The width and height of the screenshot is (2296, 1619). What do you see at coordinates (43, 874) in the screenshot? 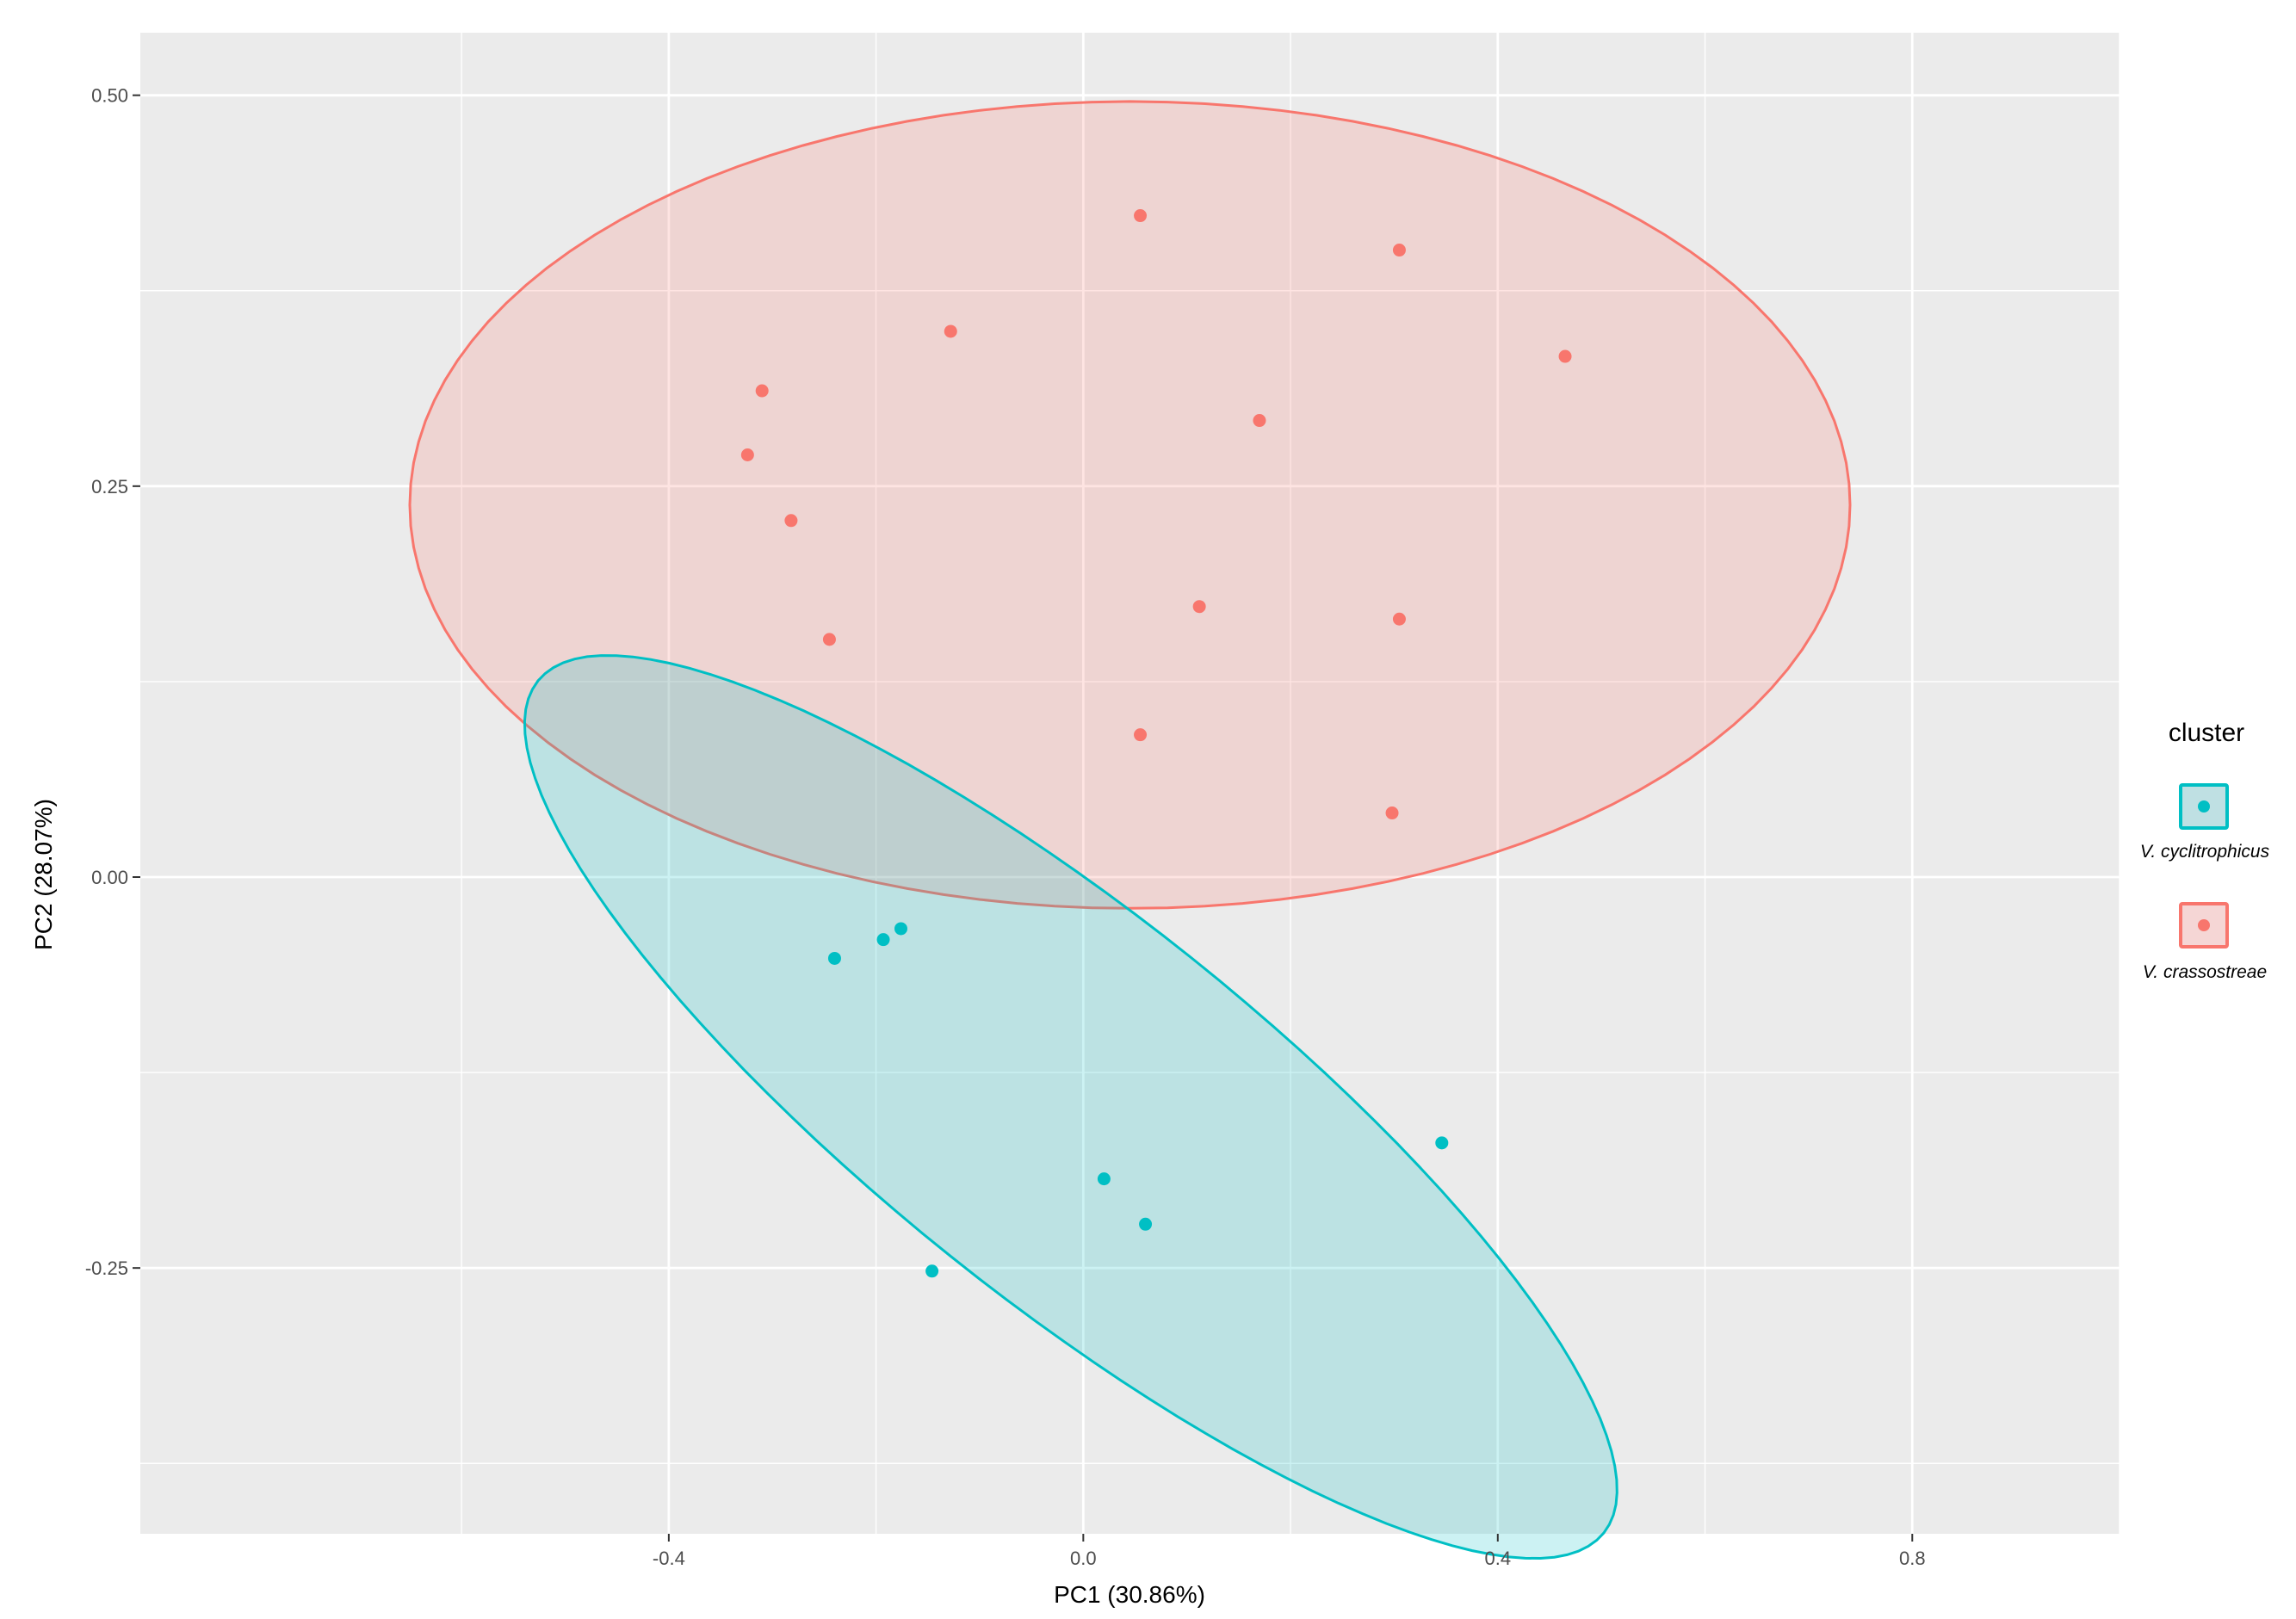
I see `y-axis-title: PC2 (28.07%)` at bounding box center [43, 874].